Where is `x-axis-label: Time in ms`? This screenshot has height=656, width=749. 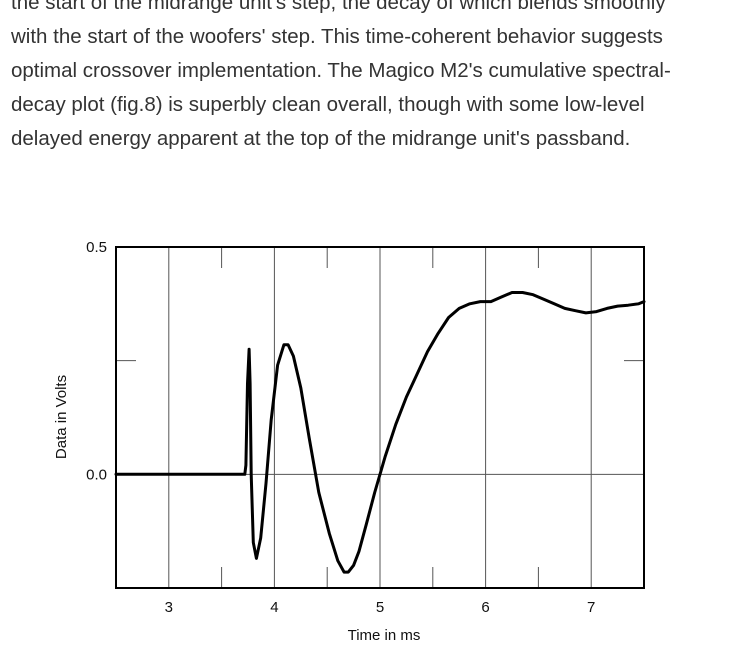 x-axis-label: Time in ms is located at coordinates (384, 635).